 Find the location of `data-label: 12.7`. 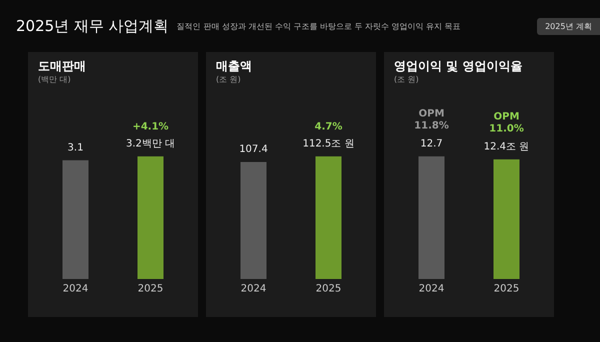

data-label: 12.7 is located at coordinates (431, 144).